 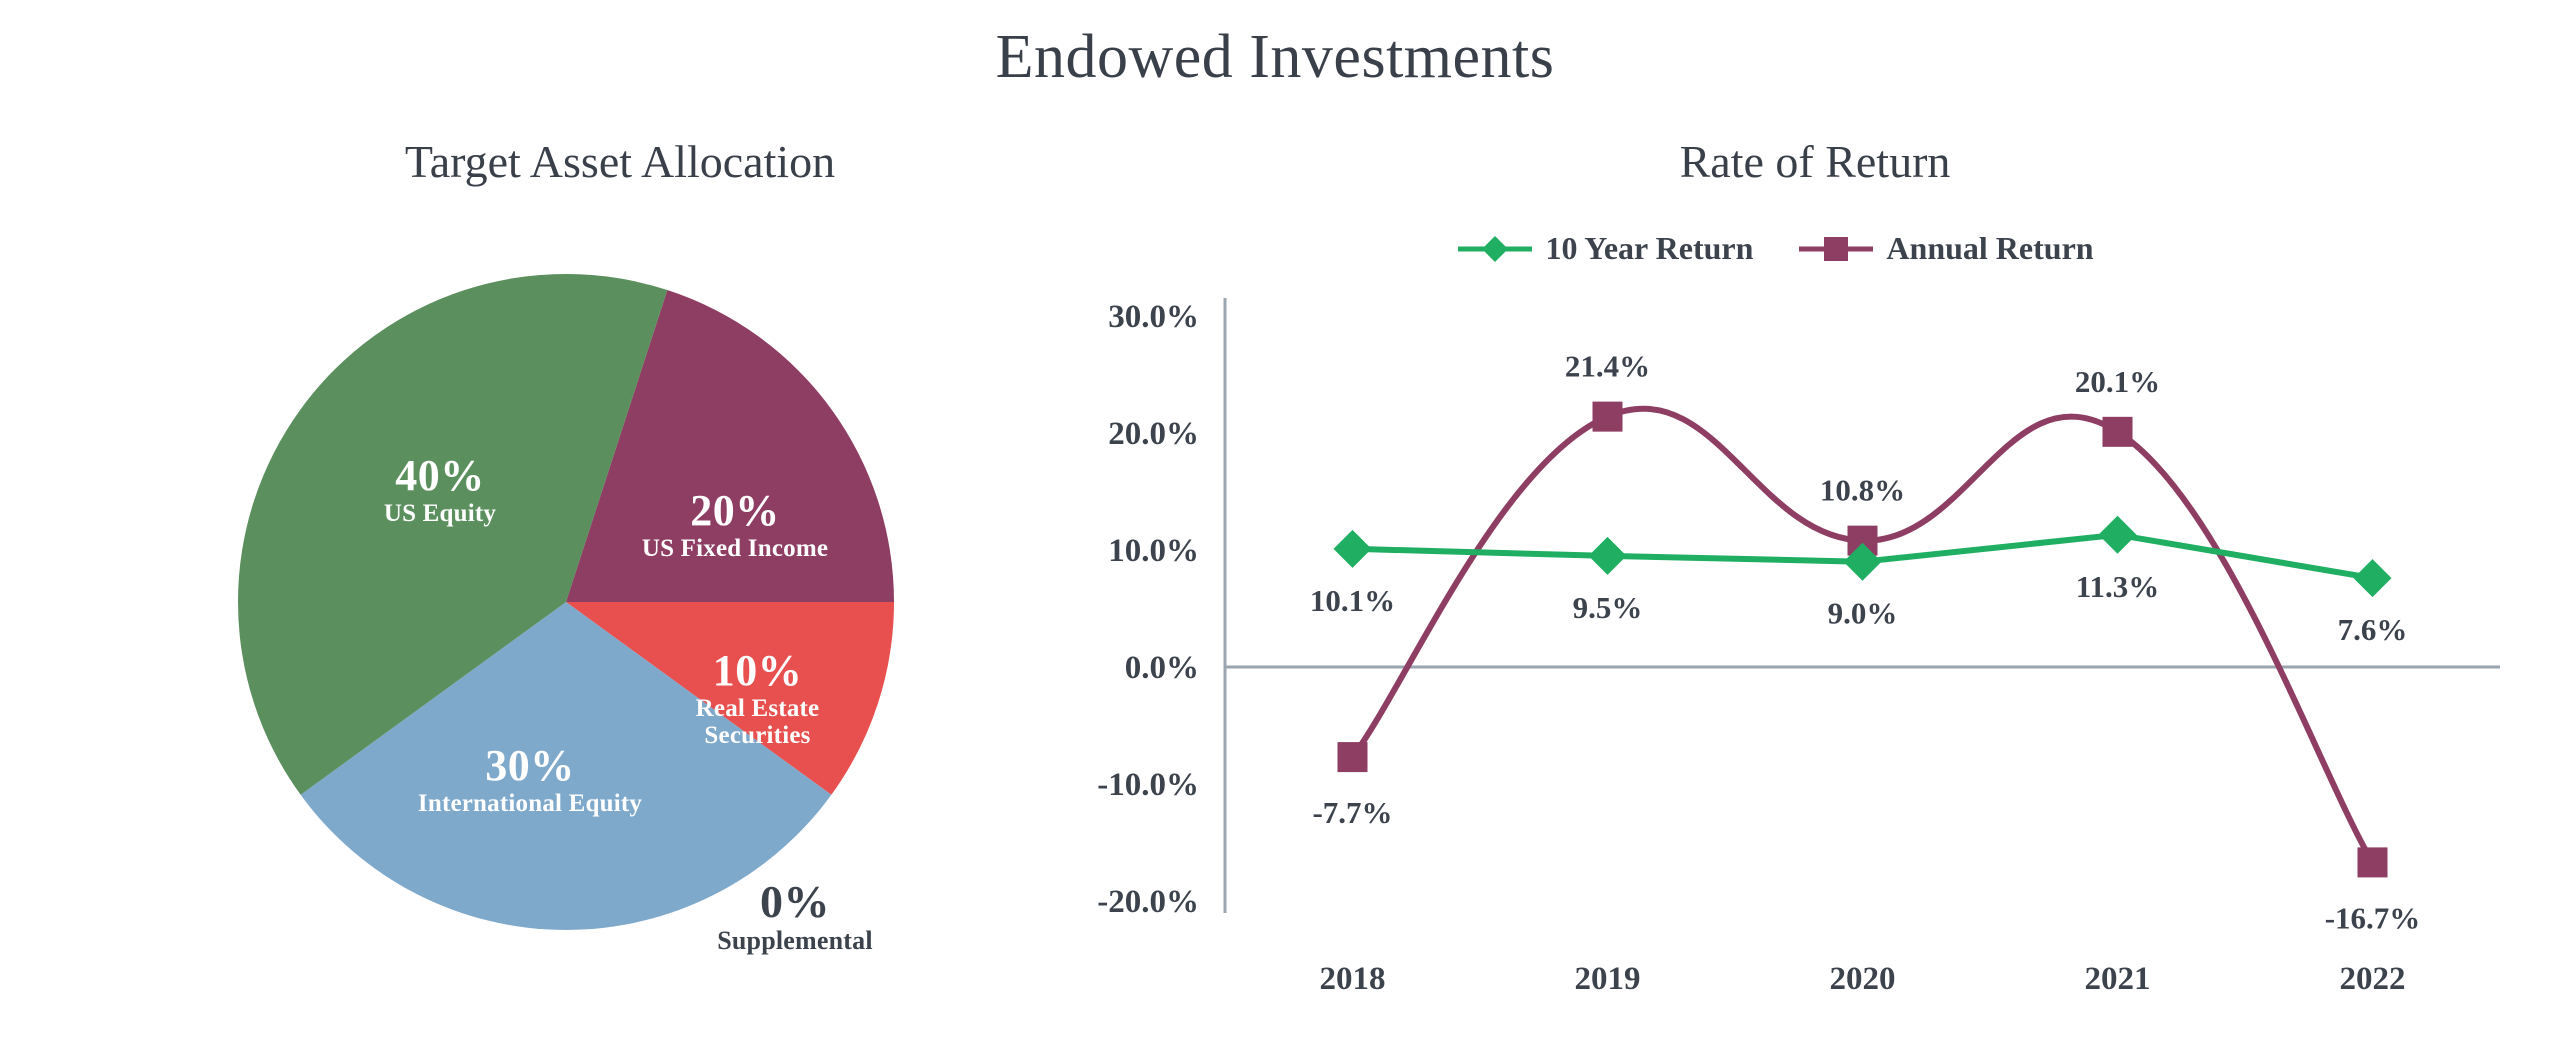 What do you see at coordinates (1153, 317) in the screenshot?
I see `y-axis-tick-label: 30.0%` at bounding box center [1153, 317].